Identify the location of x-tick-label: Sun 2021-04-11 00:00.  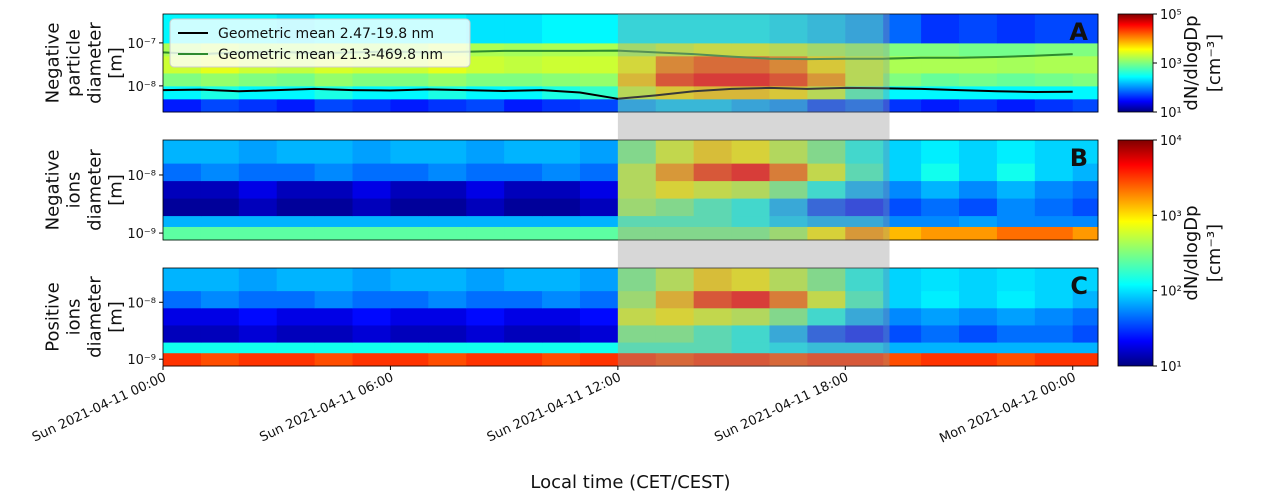
(99, 407).